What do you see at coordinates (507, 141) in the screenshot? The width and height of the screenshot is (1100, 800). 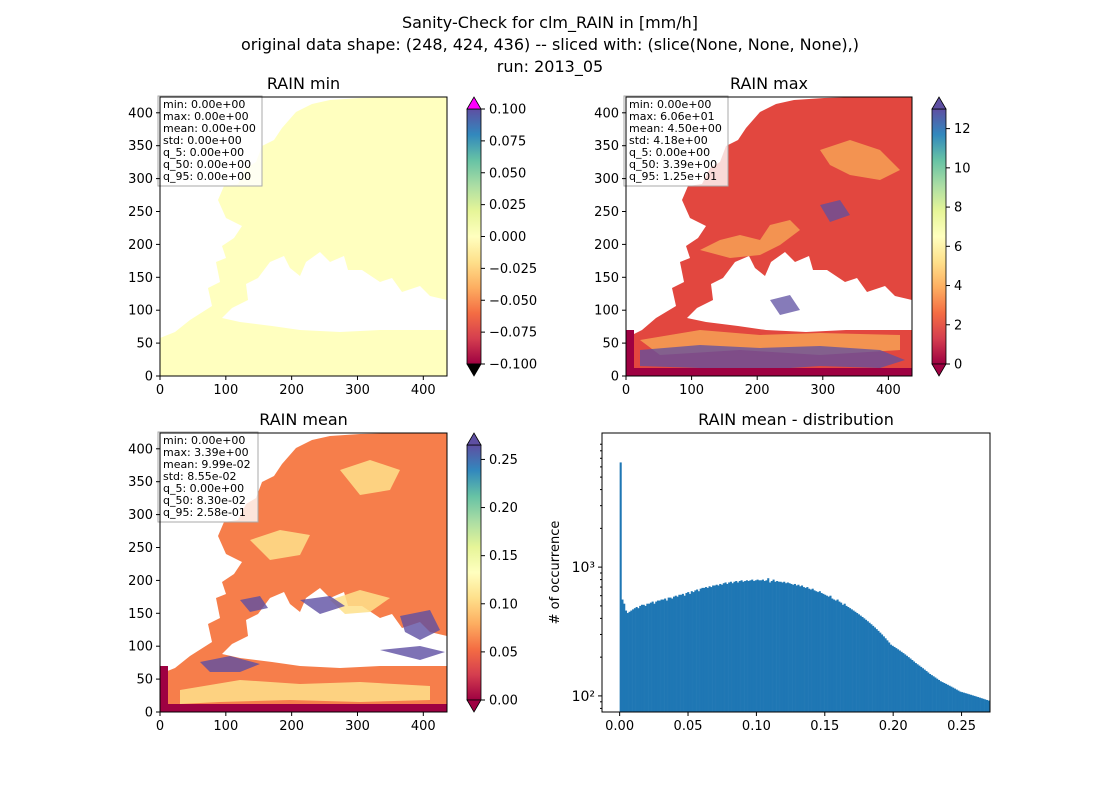 I see `colorbar-tick-label: 0.075` at bounding box center [507, 141].